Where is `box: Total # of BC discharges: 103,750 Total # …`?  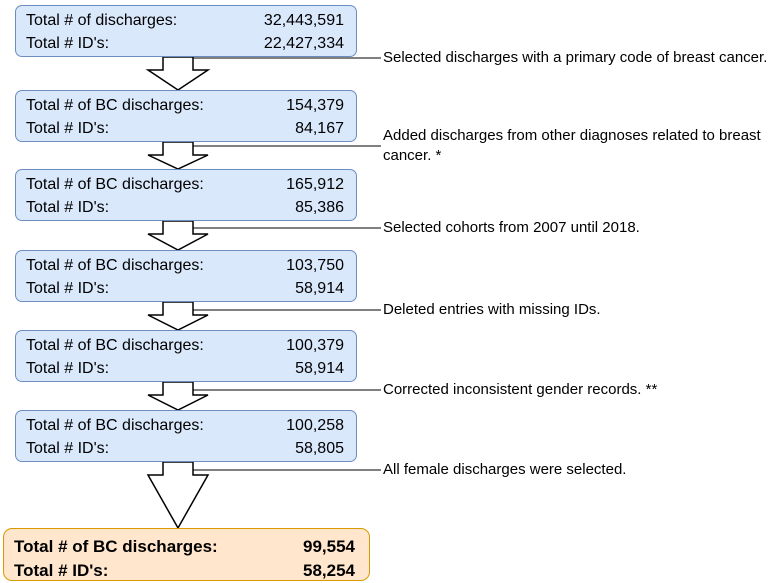
box: Total # of BC discharges: 103,750 Total # … is located at coordinates (186, 276).